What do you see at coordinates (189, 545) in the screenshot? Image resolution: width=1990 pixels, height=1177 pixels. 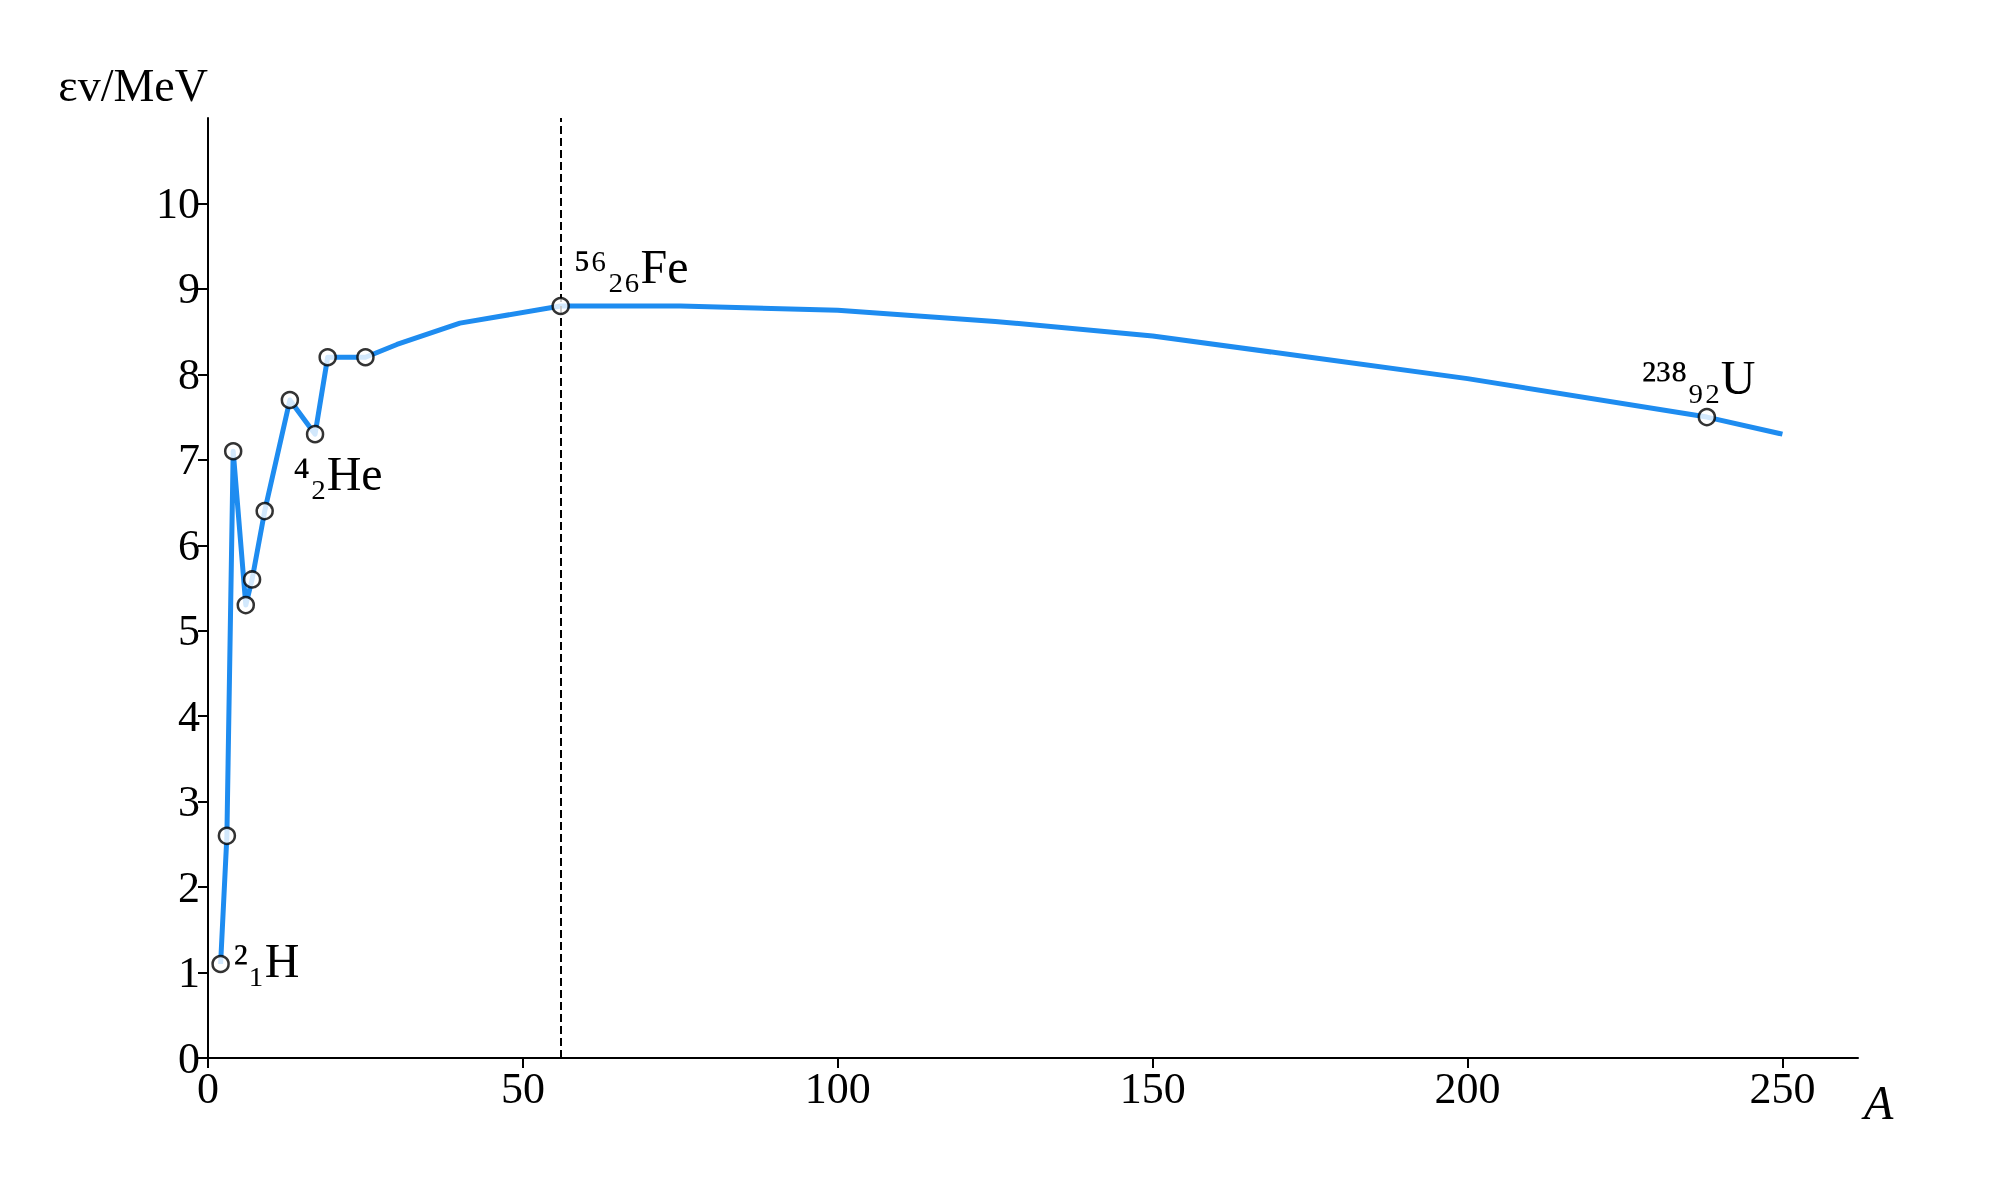 I see `y-tick-label: 6` at bounding box center [189, 545].